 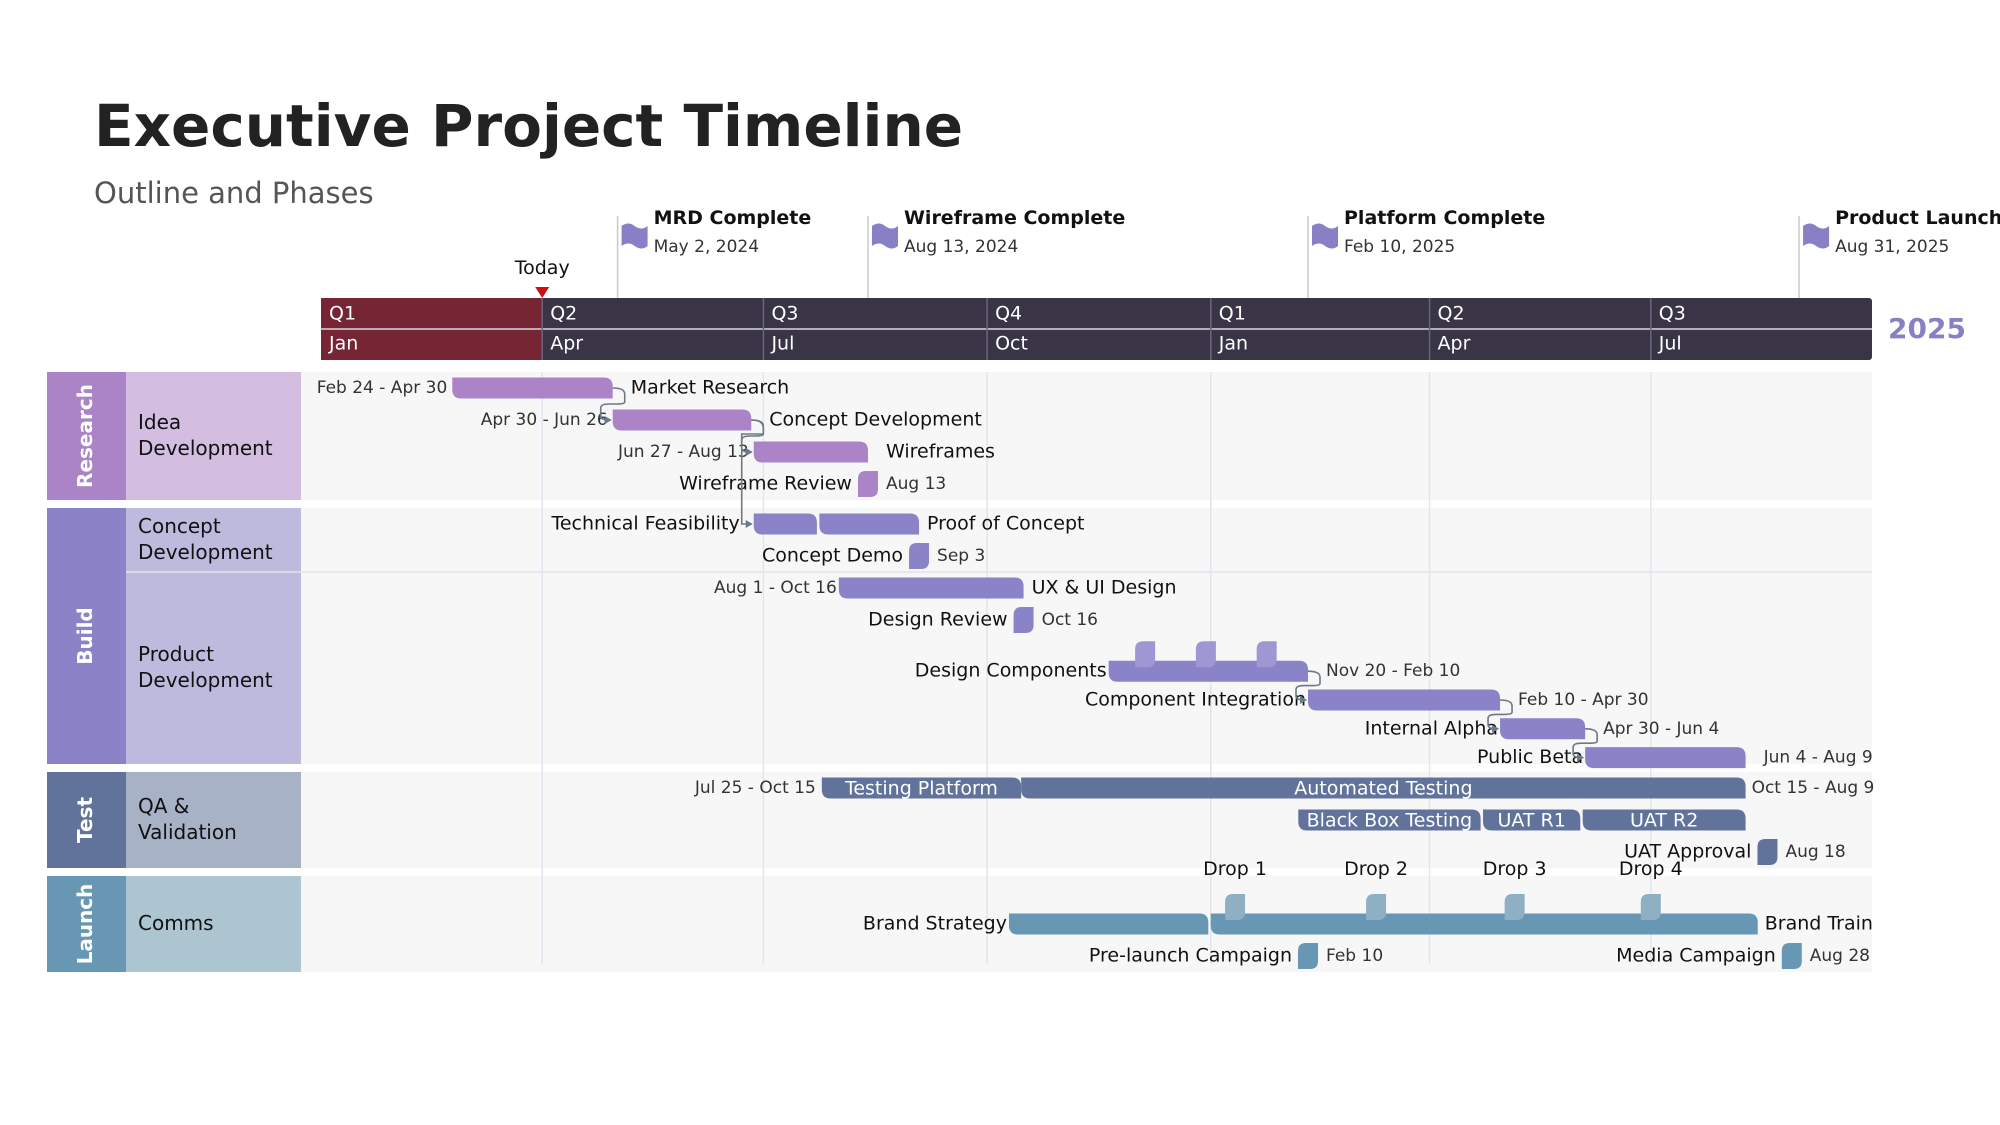 What do you see at coordinates (1531, 821) in the screenshot?
I see `task-label: UAT R1` at bounding box center [1531, 821].